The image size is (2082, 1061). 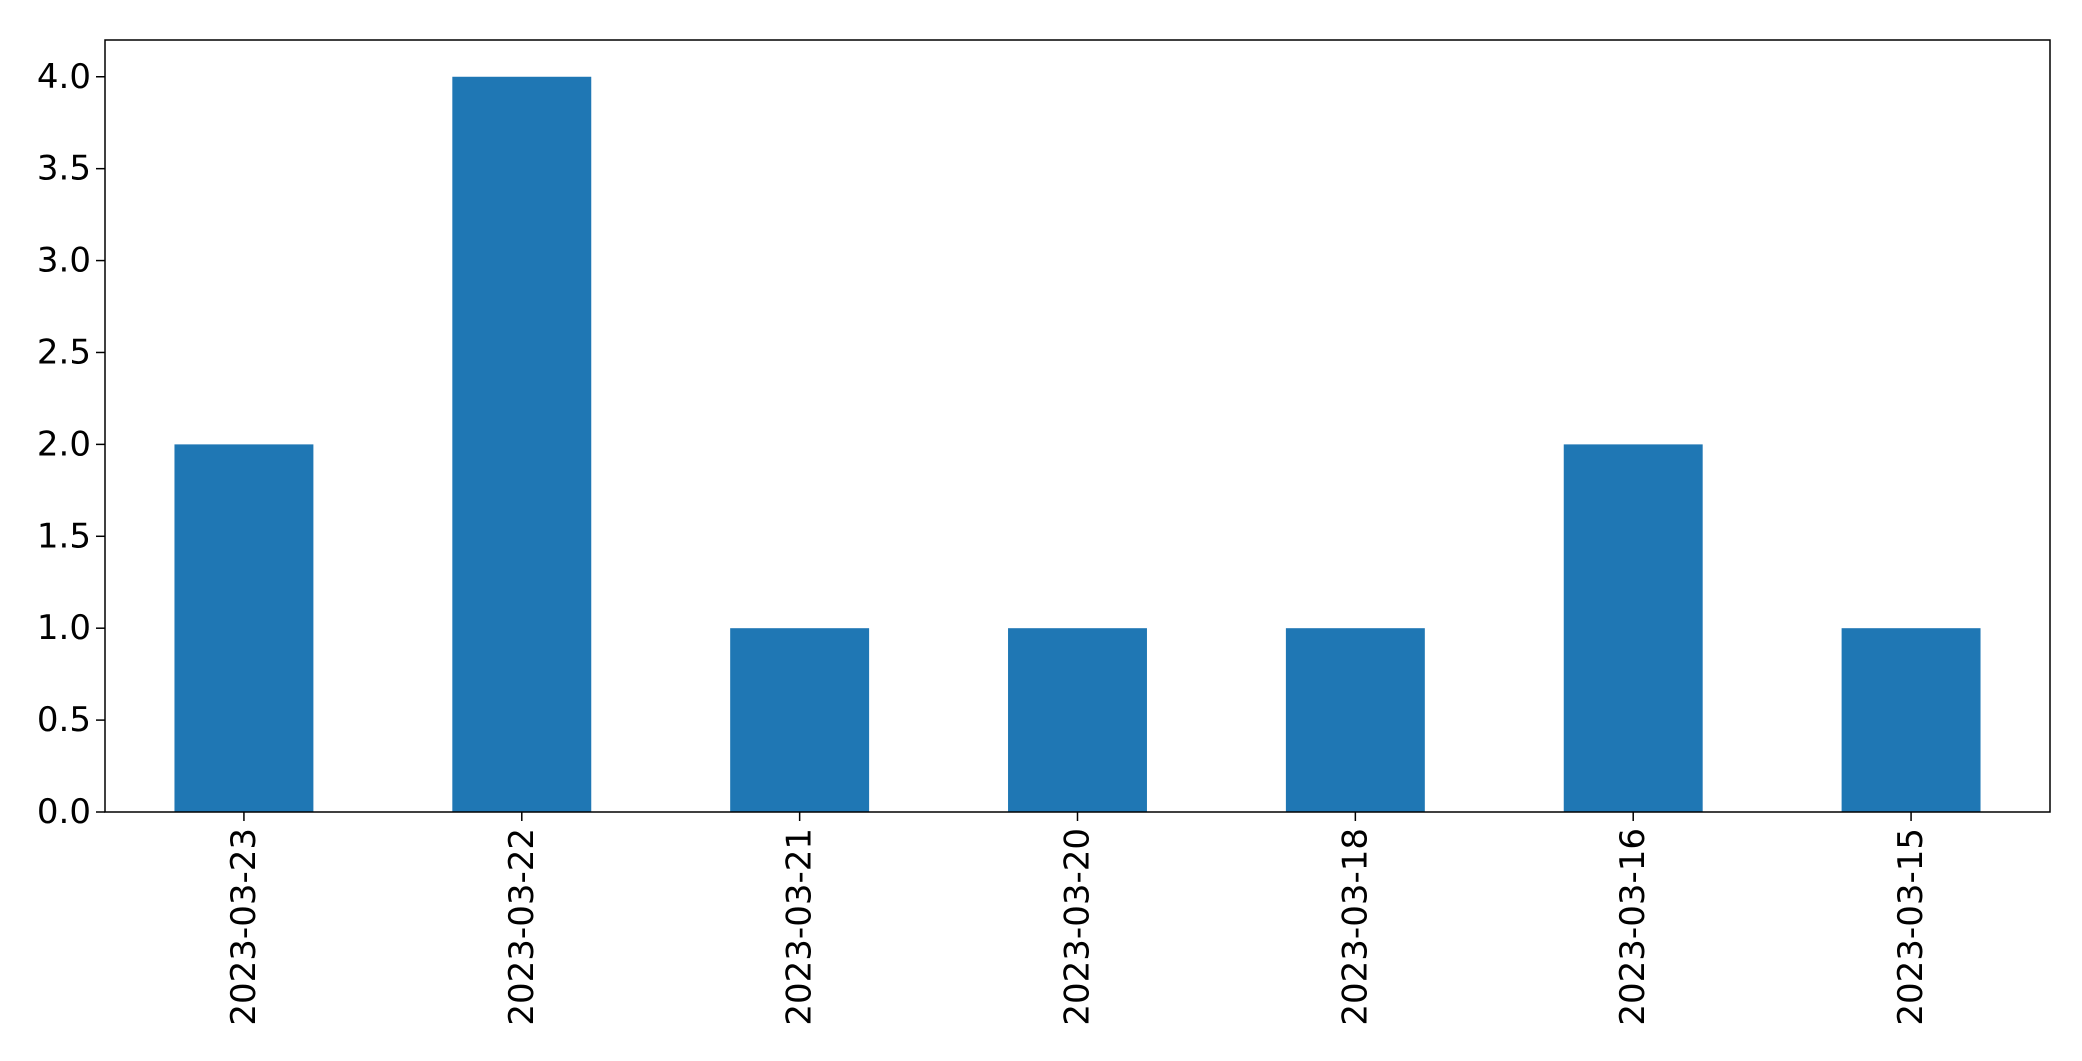 I want to click on y-axis: 0.0 0.5 1.0 1.5 2.0 2.5 3.0 3.5 4.0, so click(x=71, y=444).